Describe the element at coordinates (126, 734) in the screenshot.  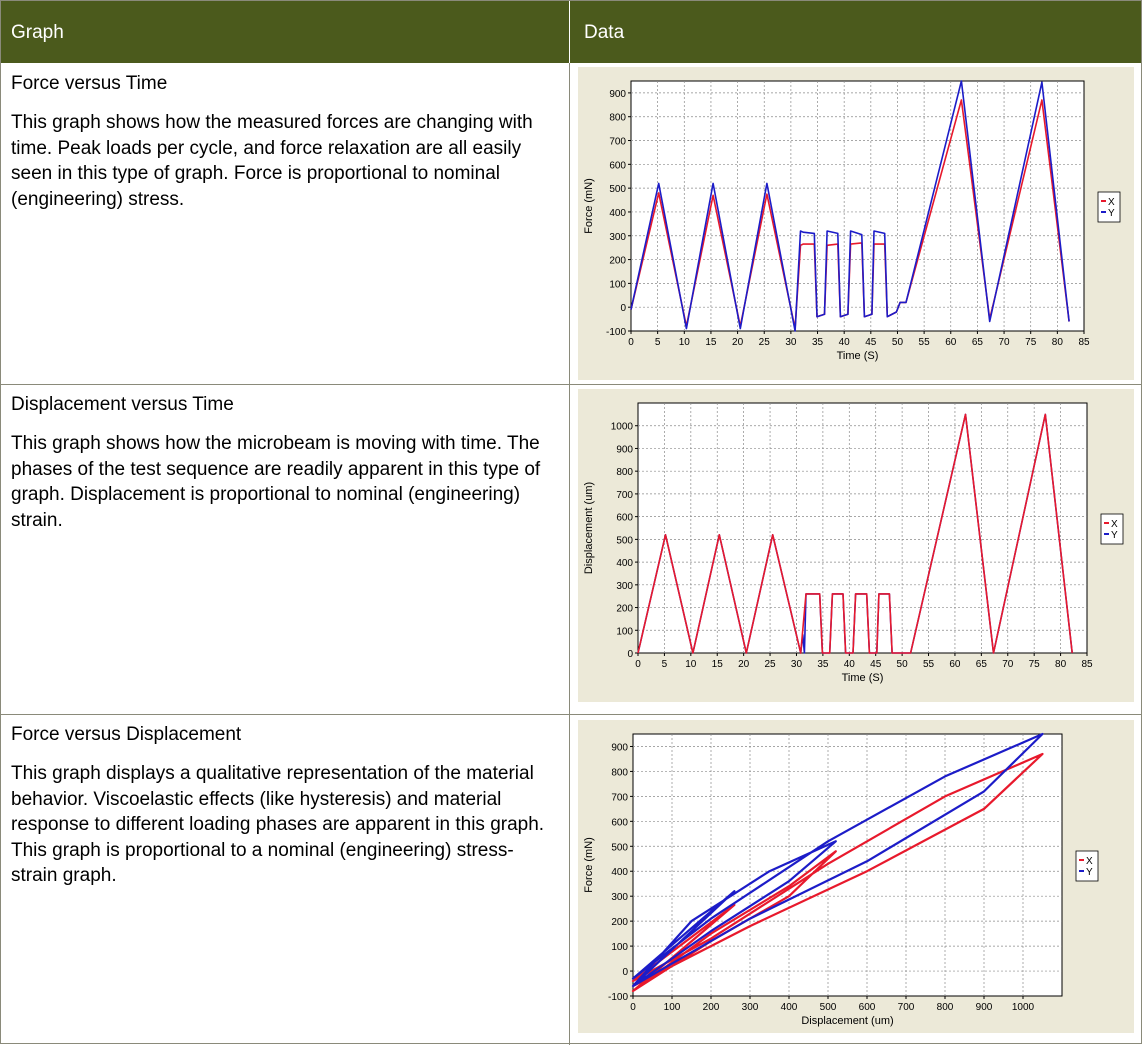
I see `row-title: Force versus Displacement` at that location.